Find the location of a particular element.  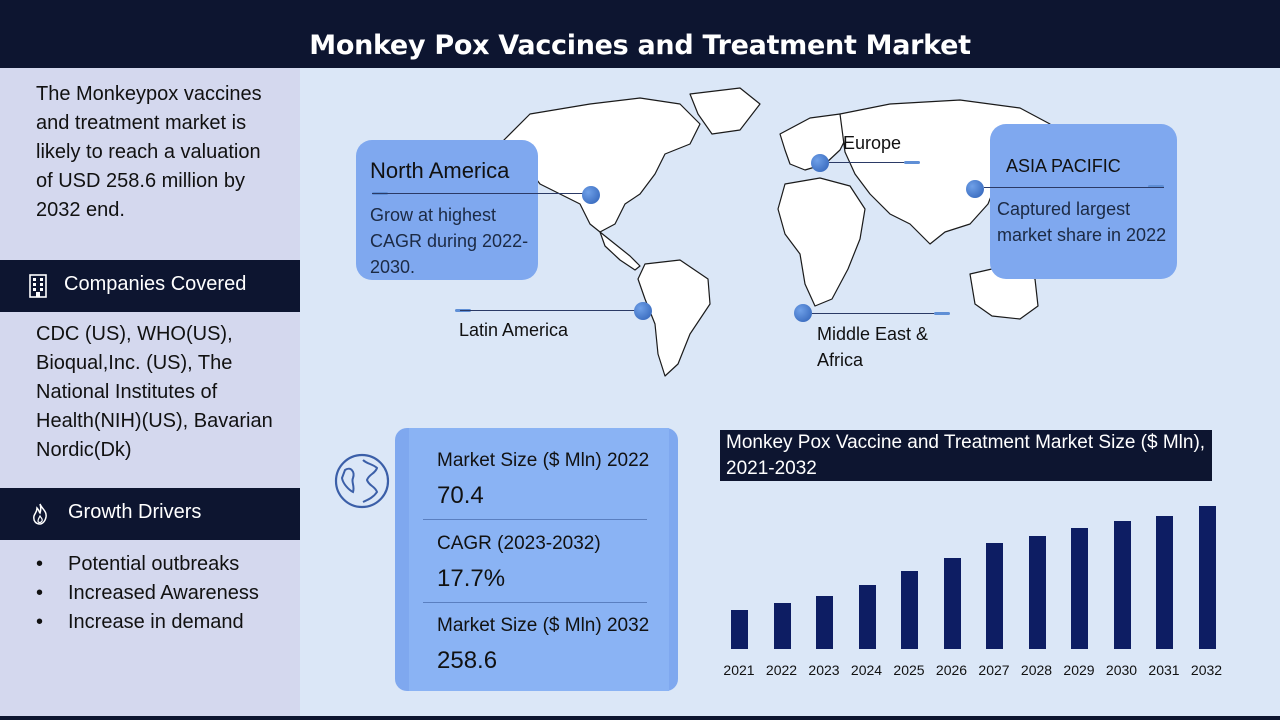

x-tick-label: 2031 is located at coordinates (1164, 670).